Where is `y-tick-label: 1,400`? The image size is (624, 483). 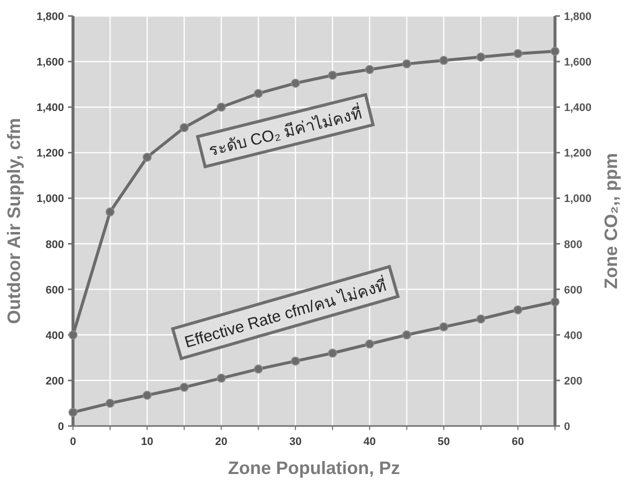 y-tick-label: 1,400 is located at coordinates (50, 108).